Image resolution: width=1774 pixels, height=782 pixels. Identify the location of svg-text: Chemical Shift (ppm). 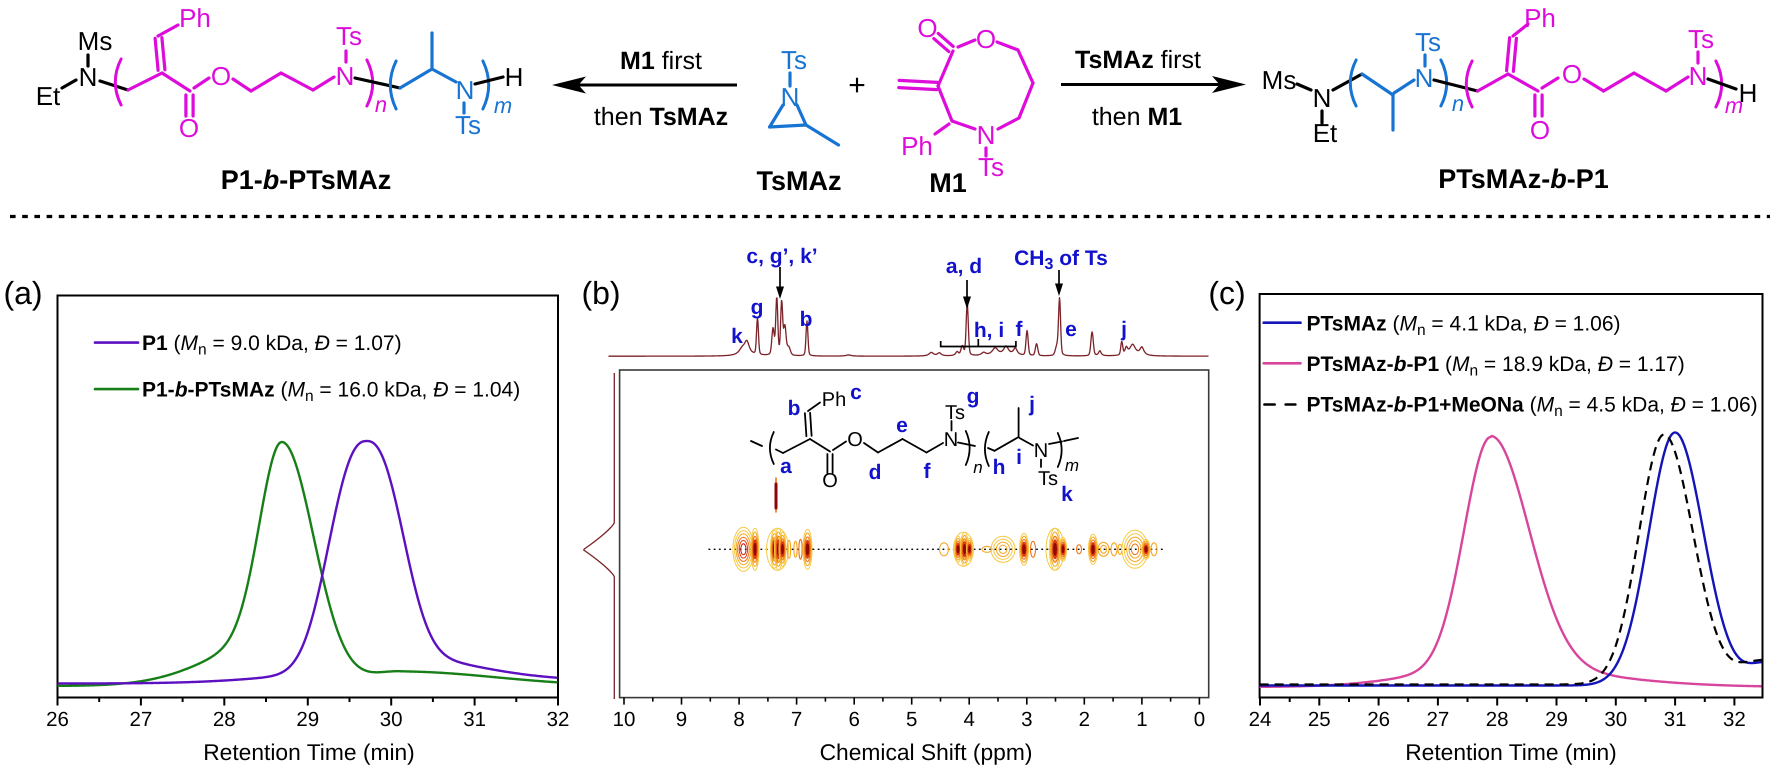
(926, 752).